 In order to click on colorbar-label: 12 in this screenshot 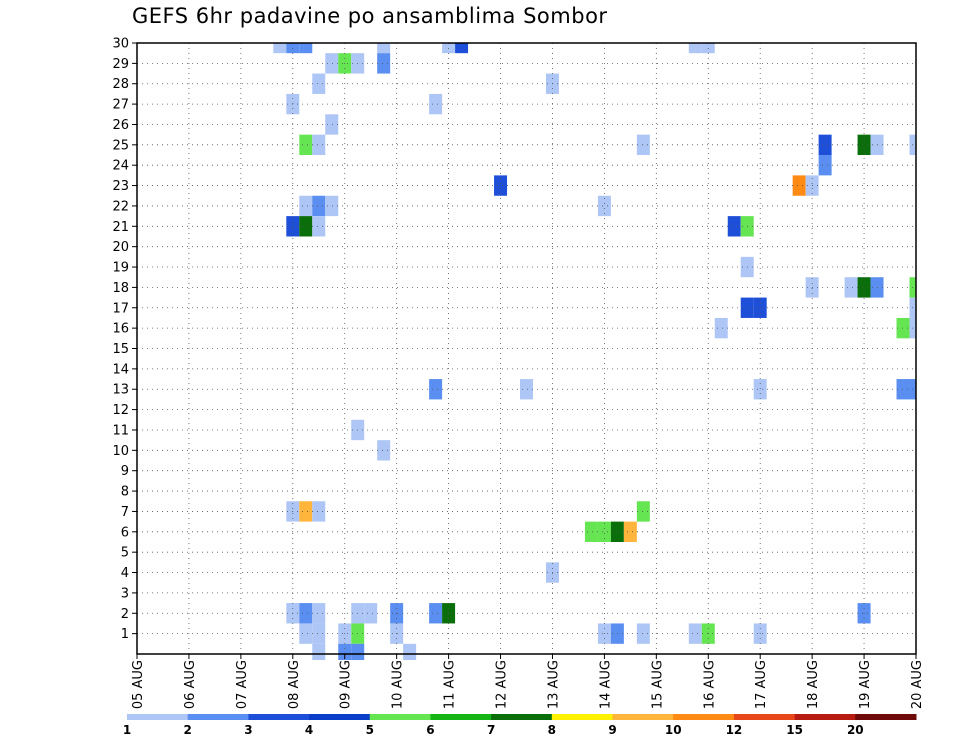, I will do `click(734, 730)`.